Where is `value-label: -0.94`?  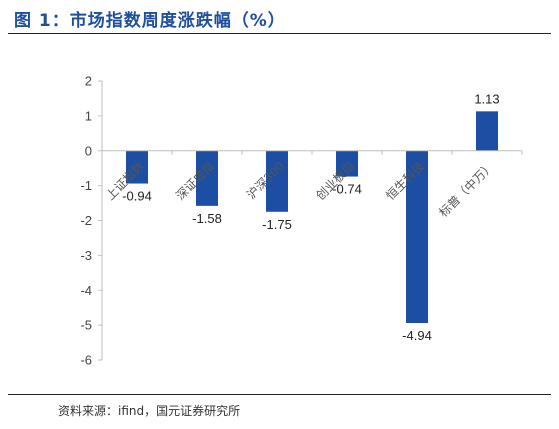
value-label: -0.94 is located at coordinates (137, 196).